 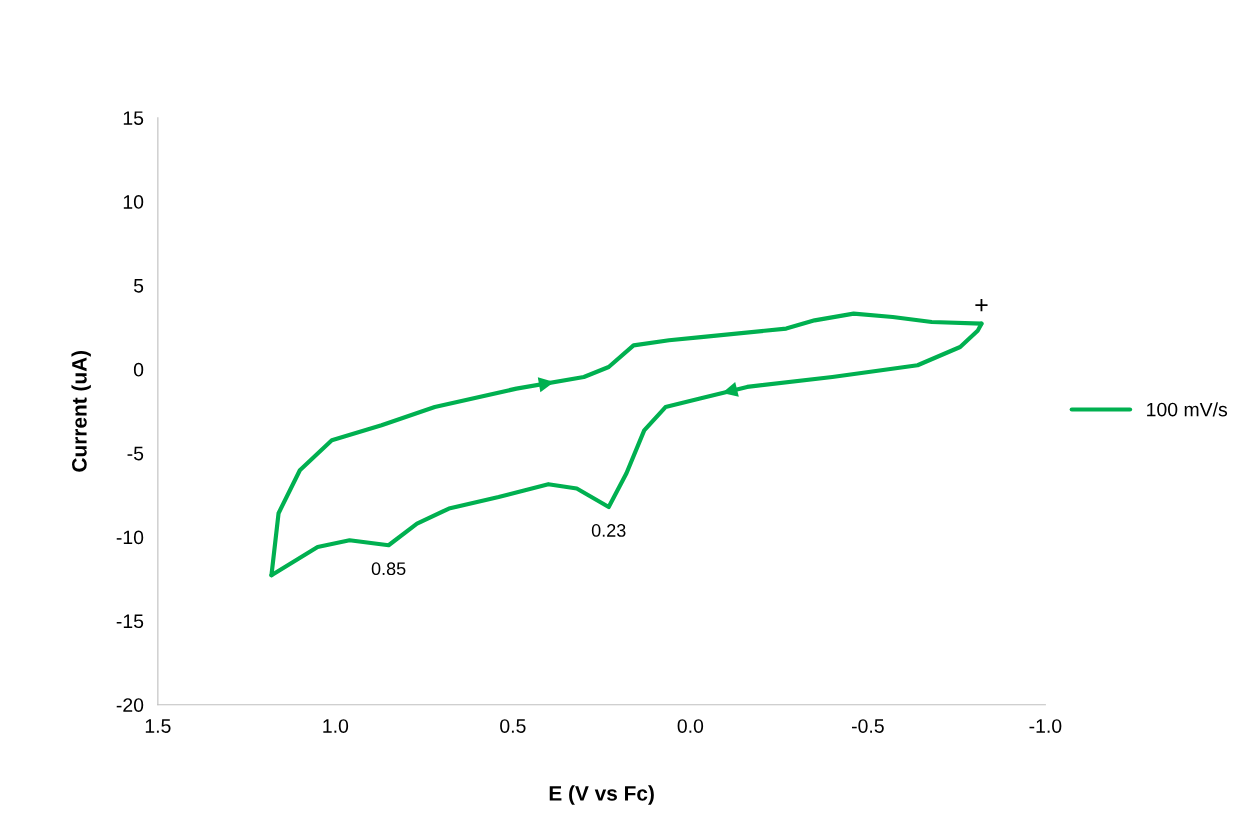 I want to click on y-tick-label: -5, so click(x=135, y=453).